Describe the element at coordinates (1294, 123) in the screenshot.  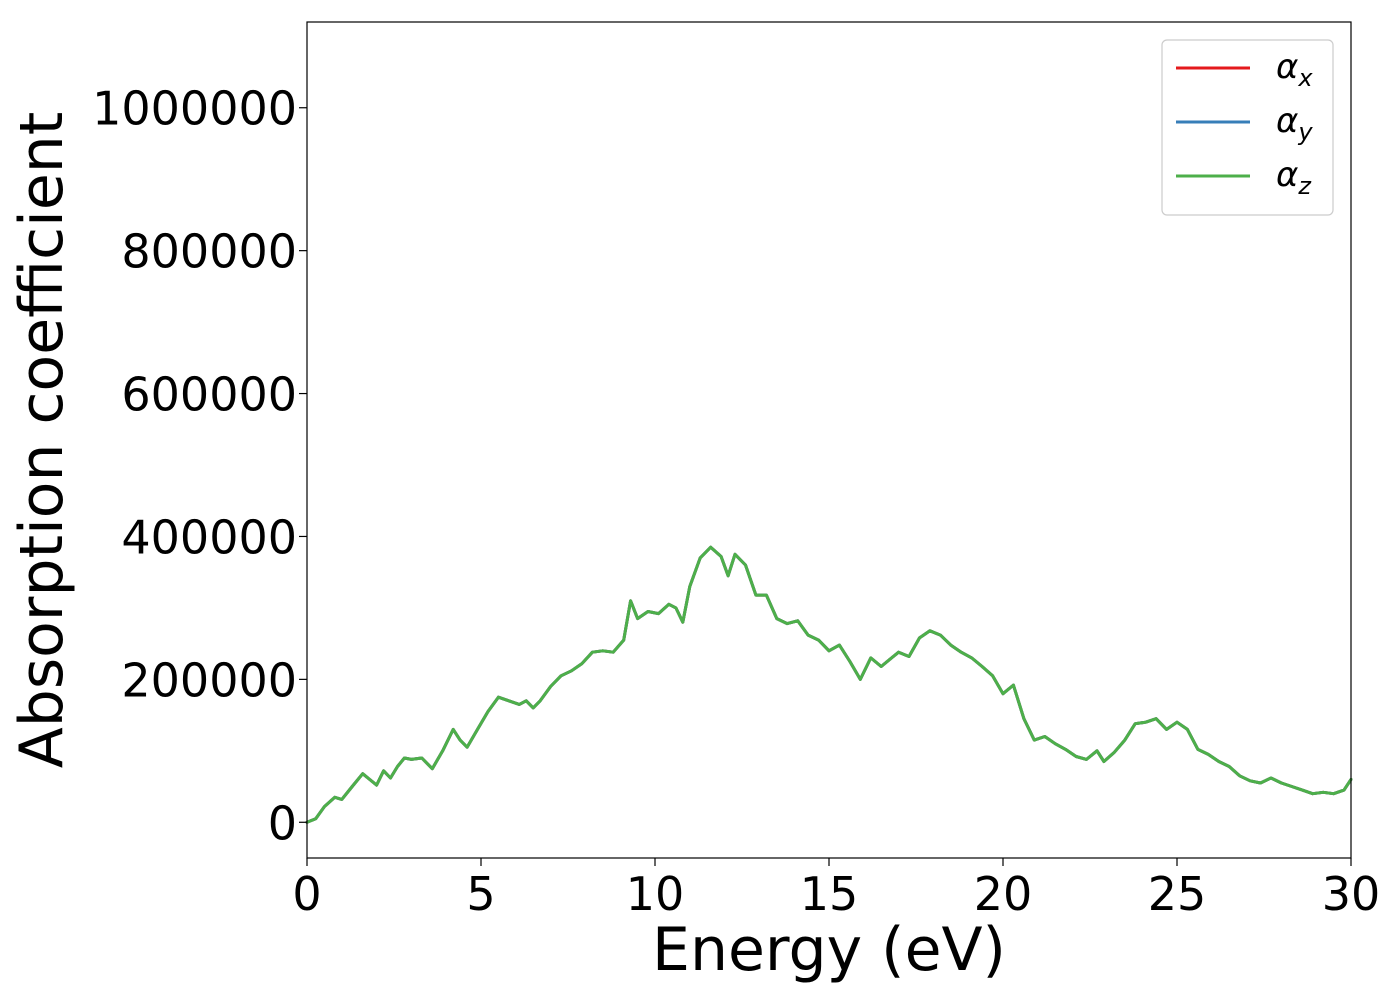
I see `legend-label-2: αy` at that location.